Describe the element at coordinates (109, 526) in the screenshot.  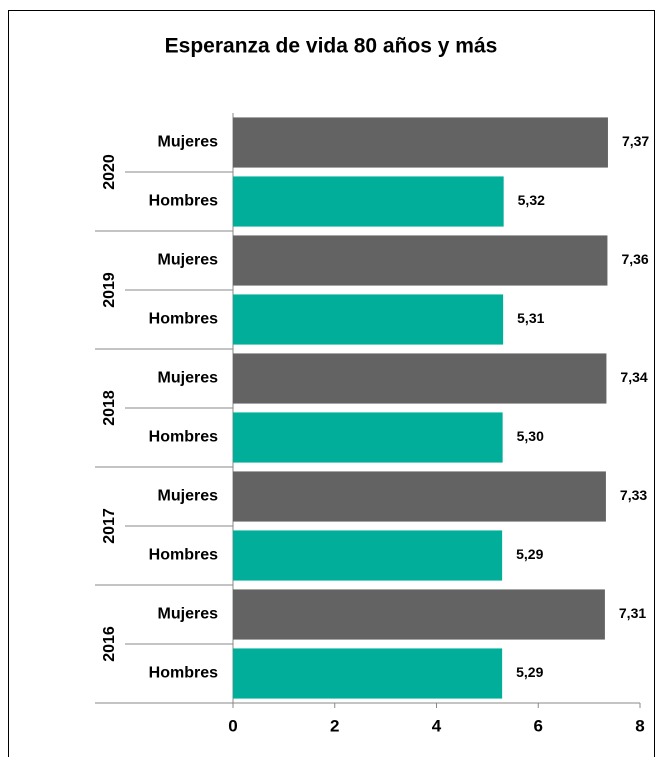
I see `group-label: 2017` at that location.